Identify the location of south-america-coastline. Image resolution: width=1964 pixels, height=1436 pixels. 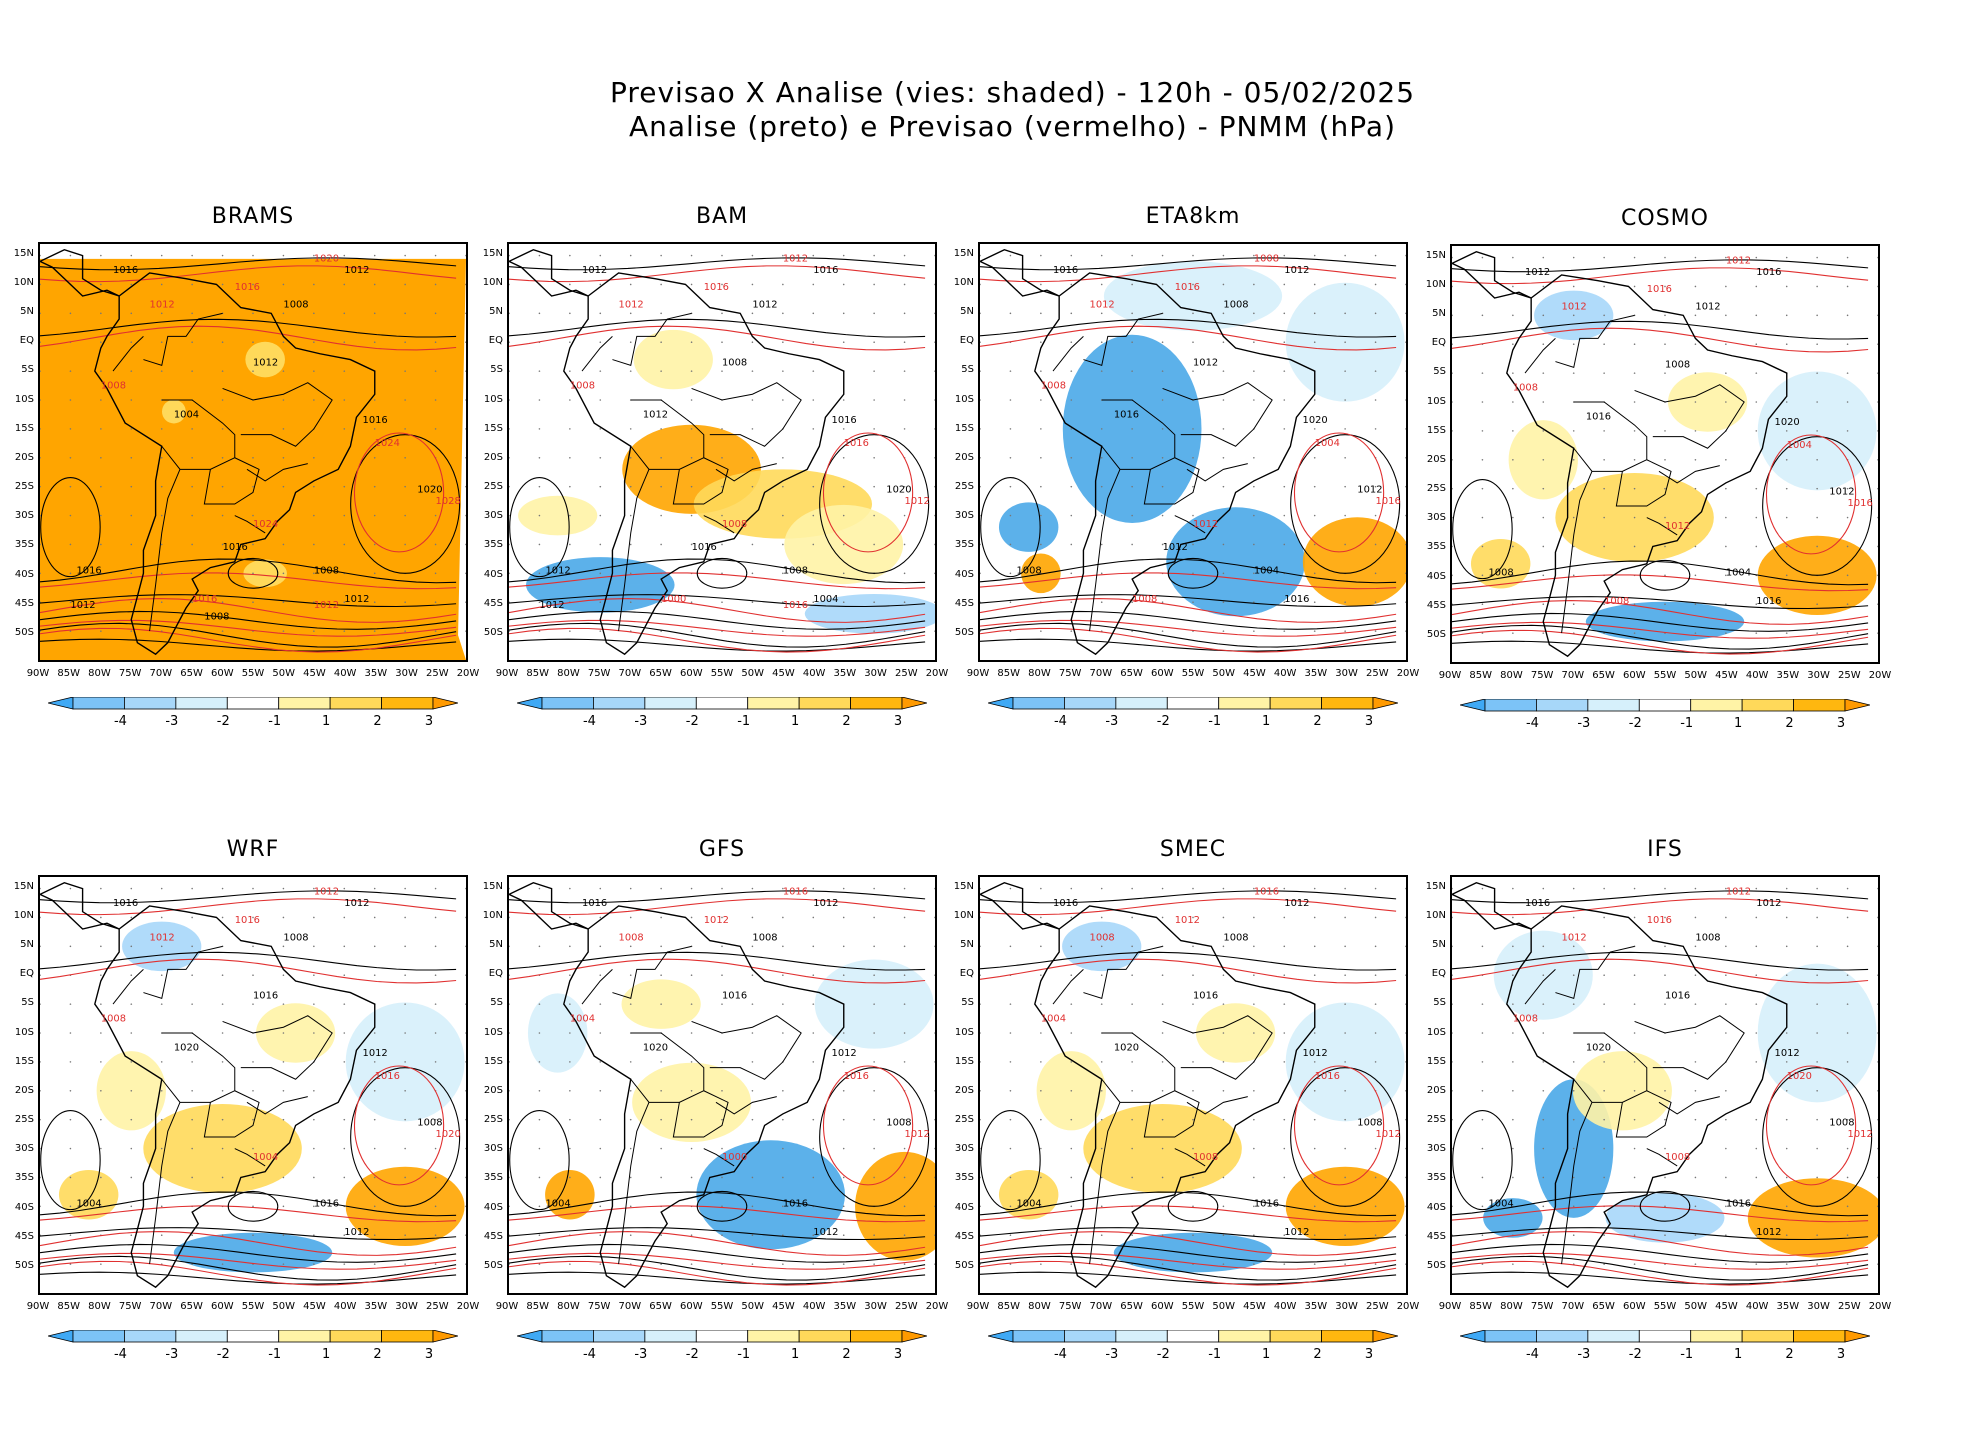
(235, 464).